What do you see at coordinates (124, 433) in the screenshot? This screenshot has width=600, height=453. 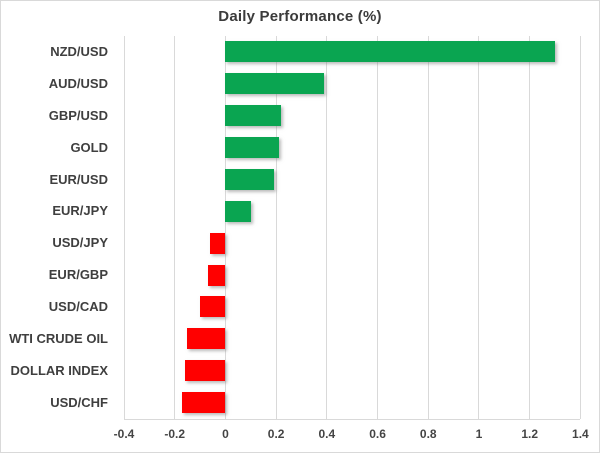 I see `x-tick-label: -0.4` at bounding box center [124, 433].